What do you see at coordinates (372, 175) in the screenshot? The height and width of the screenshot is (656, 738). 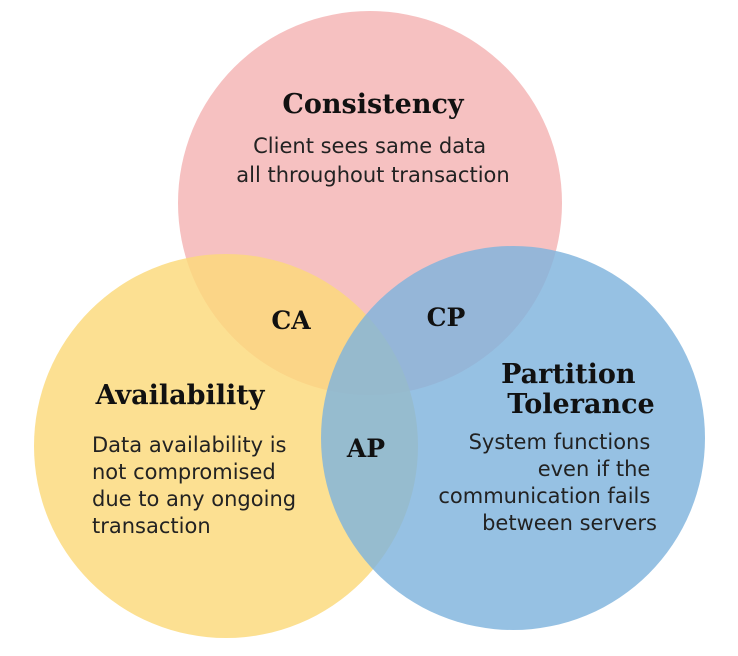 I see `consistency-description-line: all throughout transaction` at bounding box center [372, 175].